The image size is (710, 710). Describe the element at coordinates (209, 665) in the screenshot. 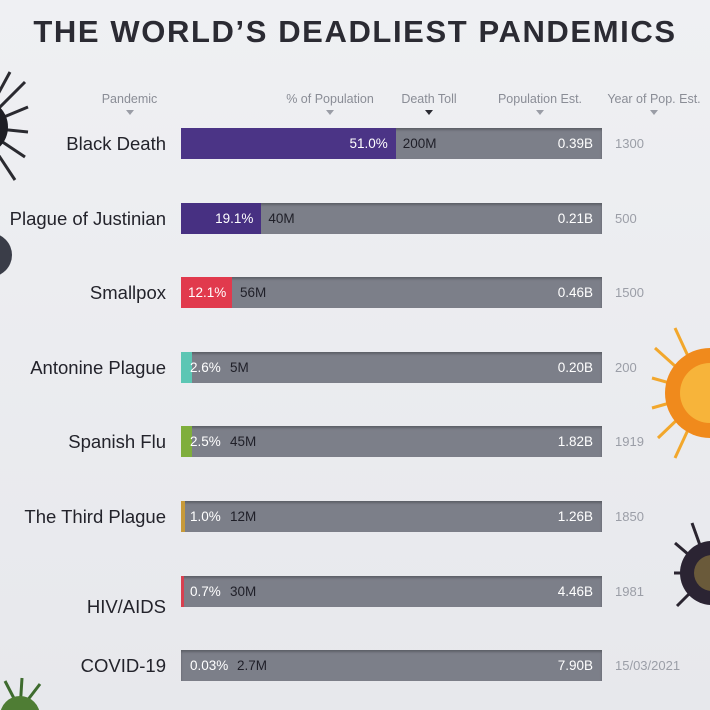

I see `pct-label: 0.03%` at that location.